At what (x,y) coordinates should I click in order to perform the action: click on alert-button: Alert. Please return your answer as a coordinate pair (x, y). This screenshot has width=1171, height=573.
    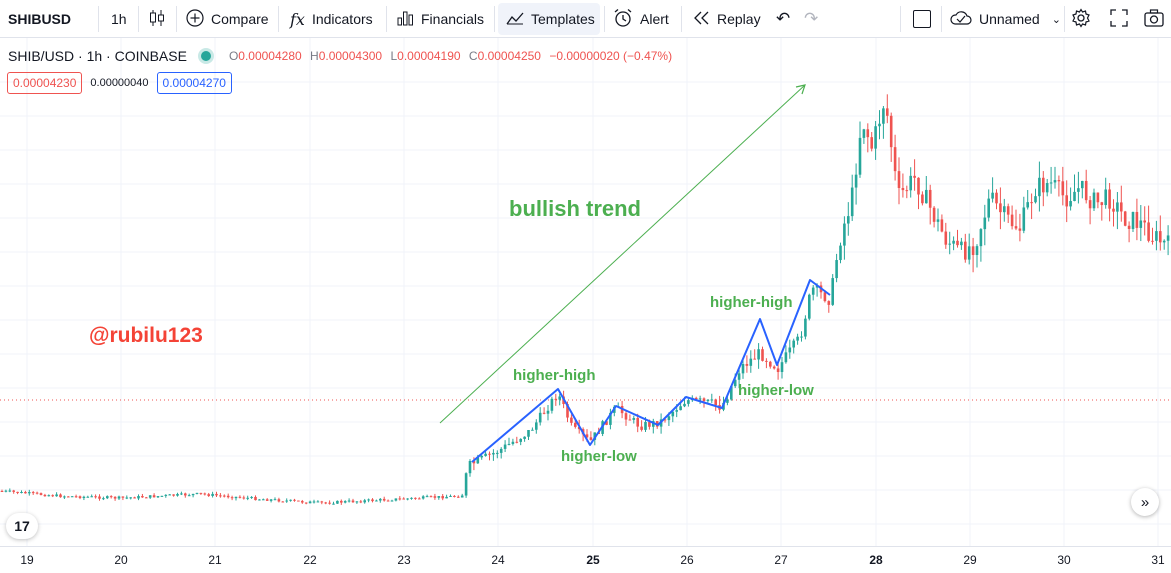
    Looking at the image, I should click on (641, 19).